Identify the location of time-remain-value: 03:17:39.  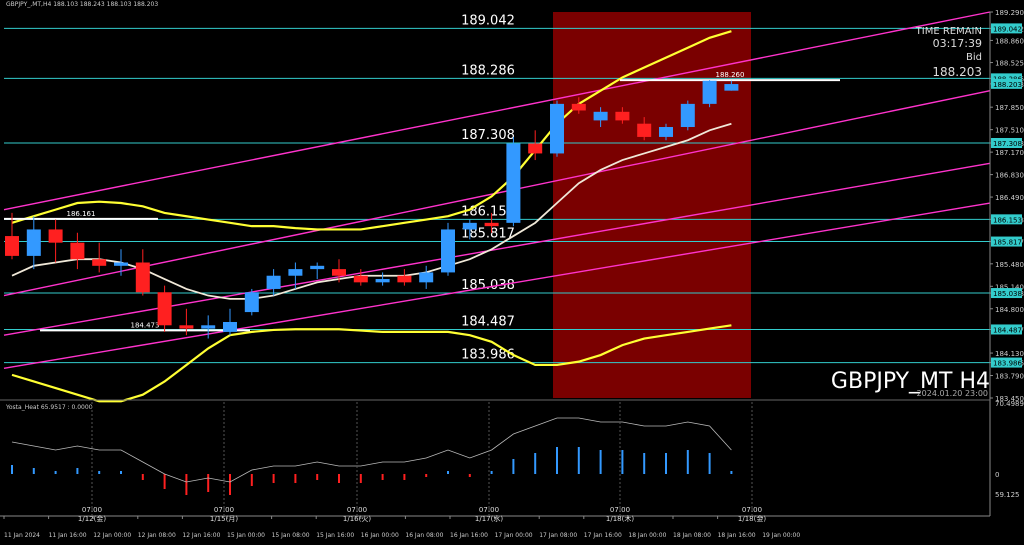
(957, 43).